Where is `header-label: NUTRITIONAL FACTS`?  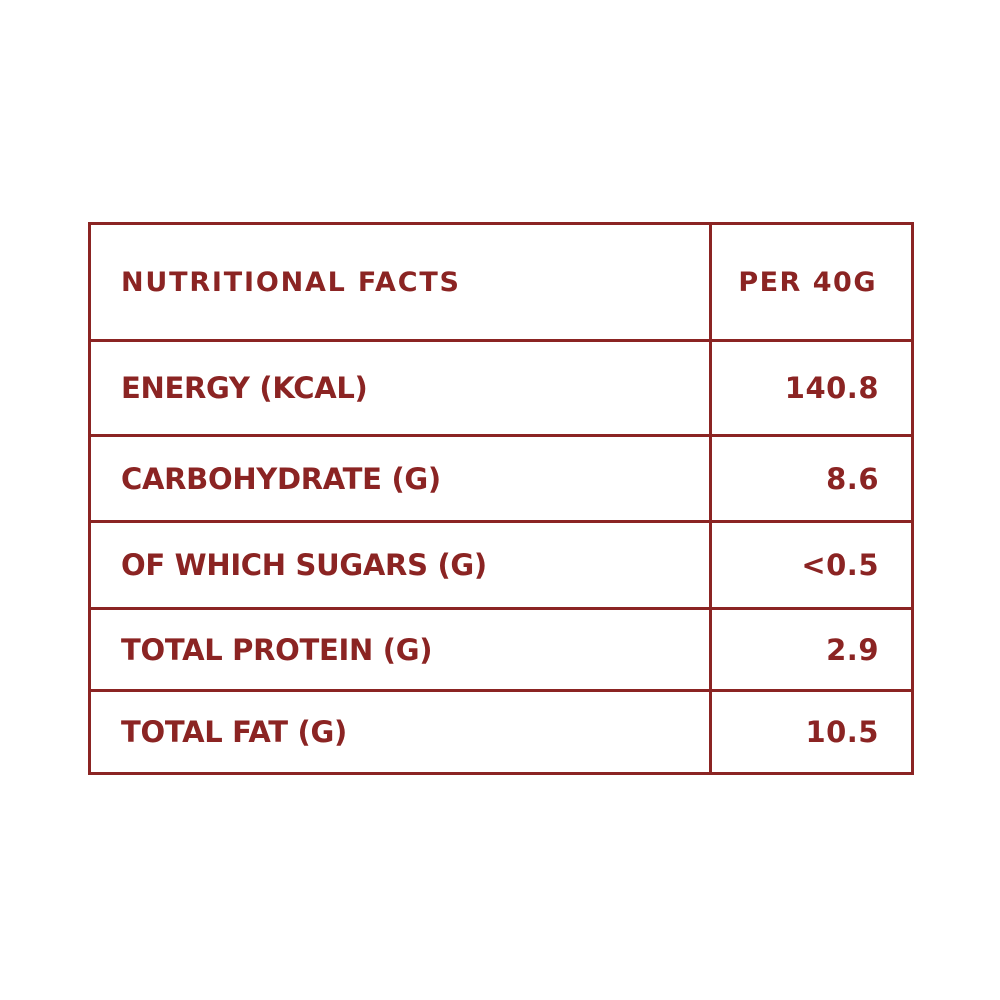 header-label: NUTRITIONAL FACTS is located at coordinates (291, 282).